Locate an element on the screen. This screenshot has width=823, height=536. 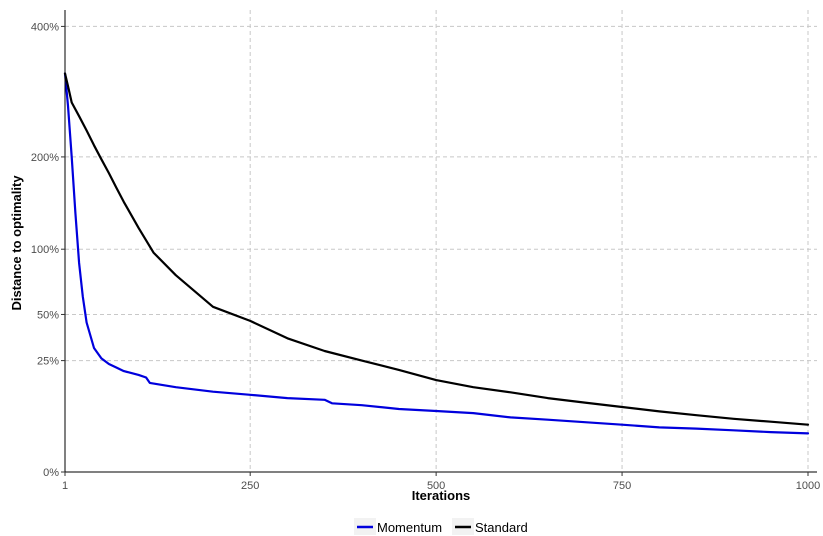
legend-label: Standard is located at coordinates (501, 527).